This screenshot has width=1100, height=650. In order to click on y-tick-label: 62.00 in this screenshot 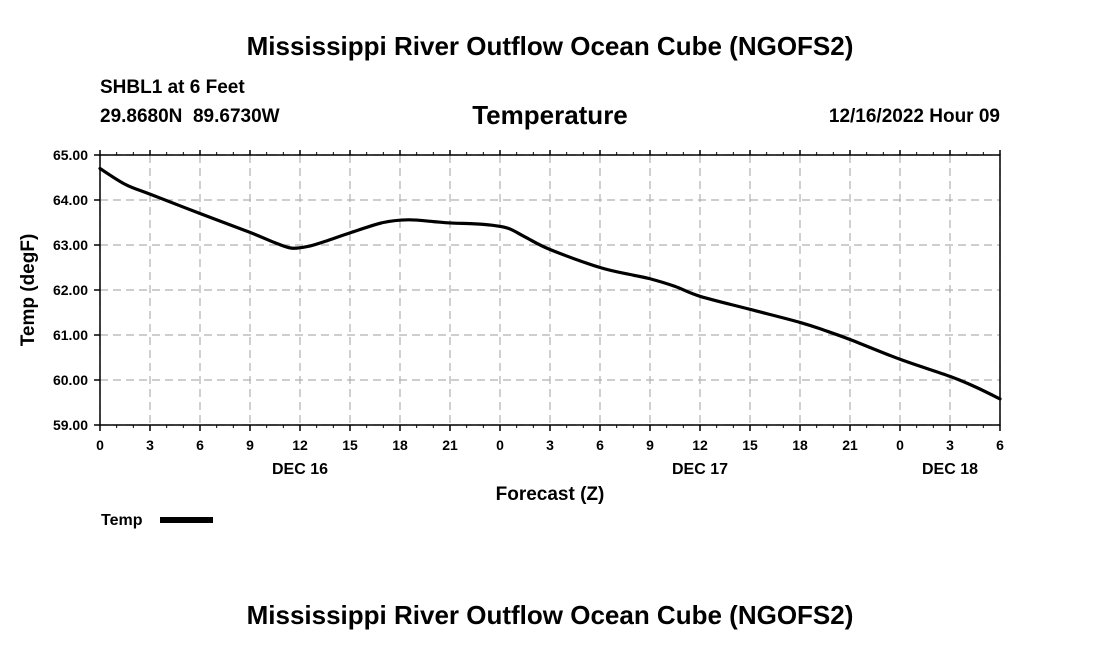, I will do `click(70, 290)`.